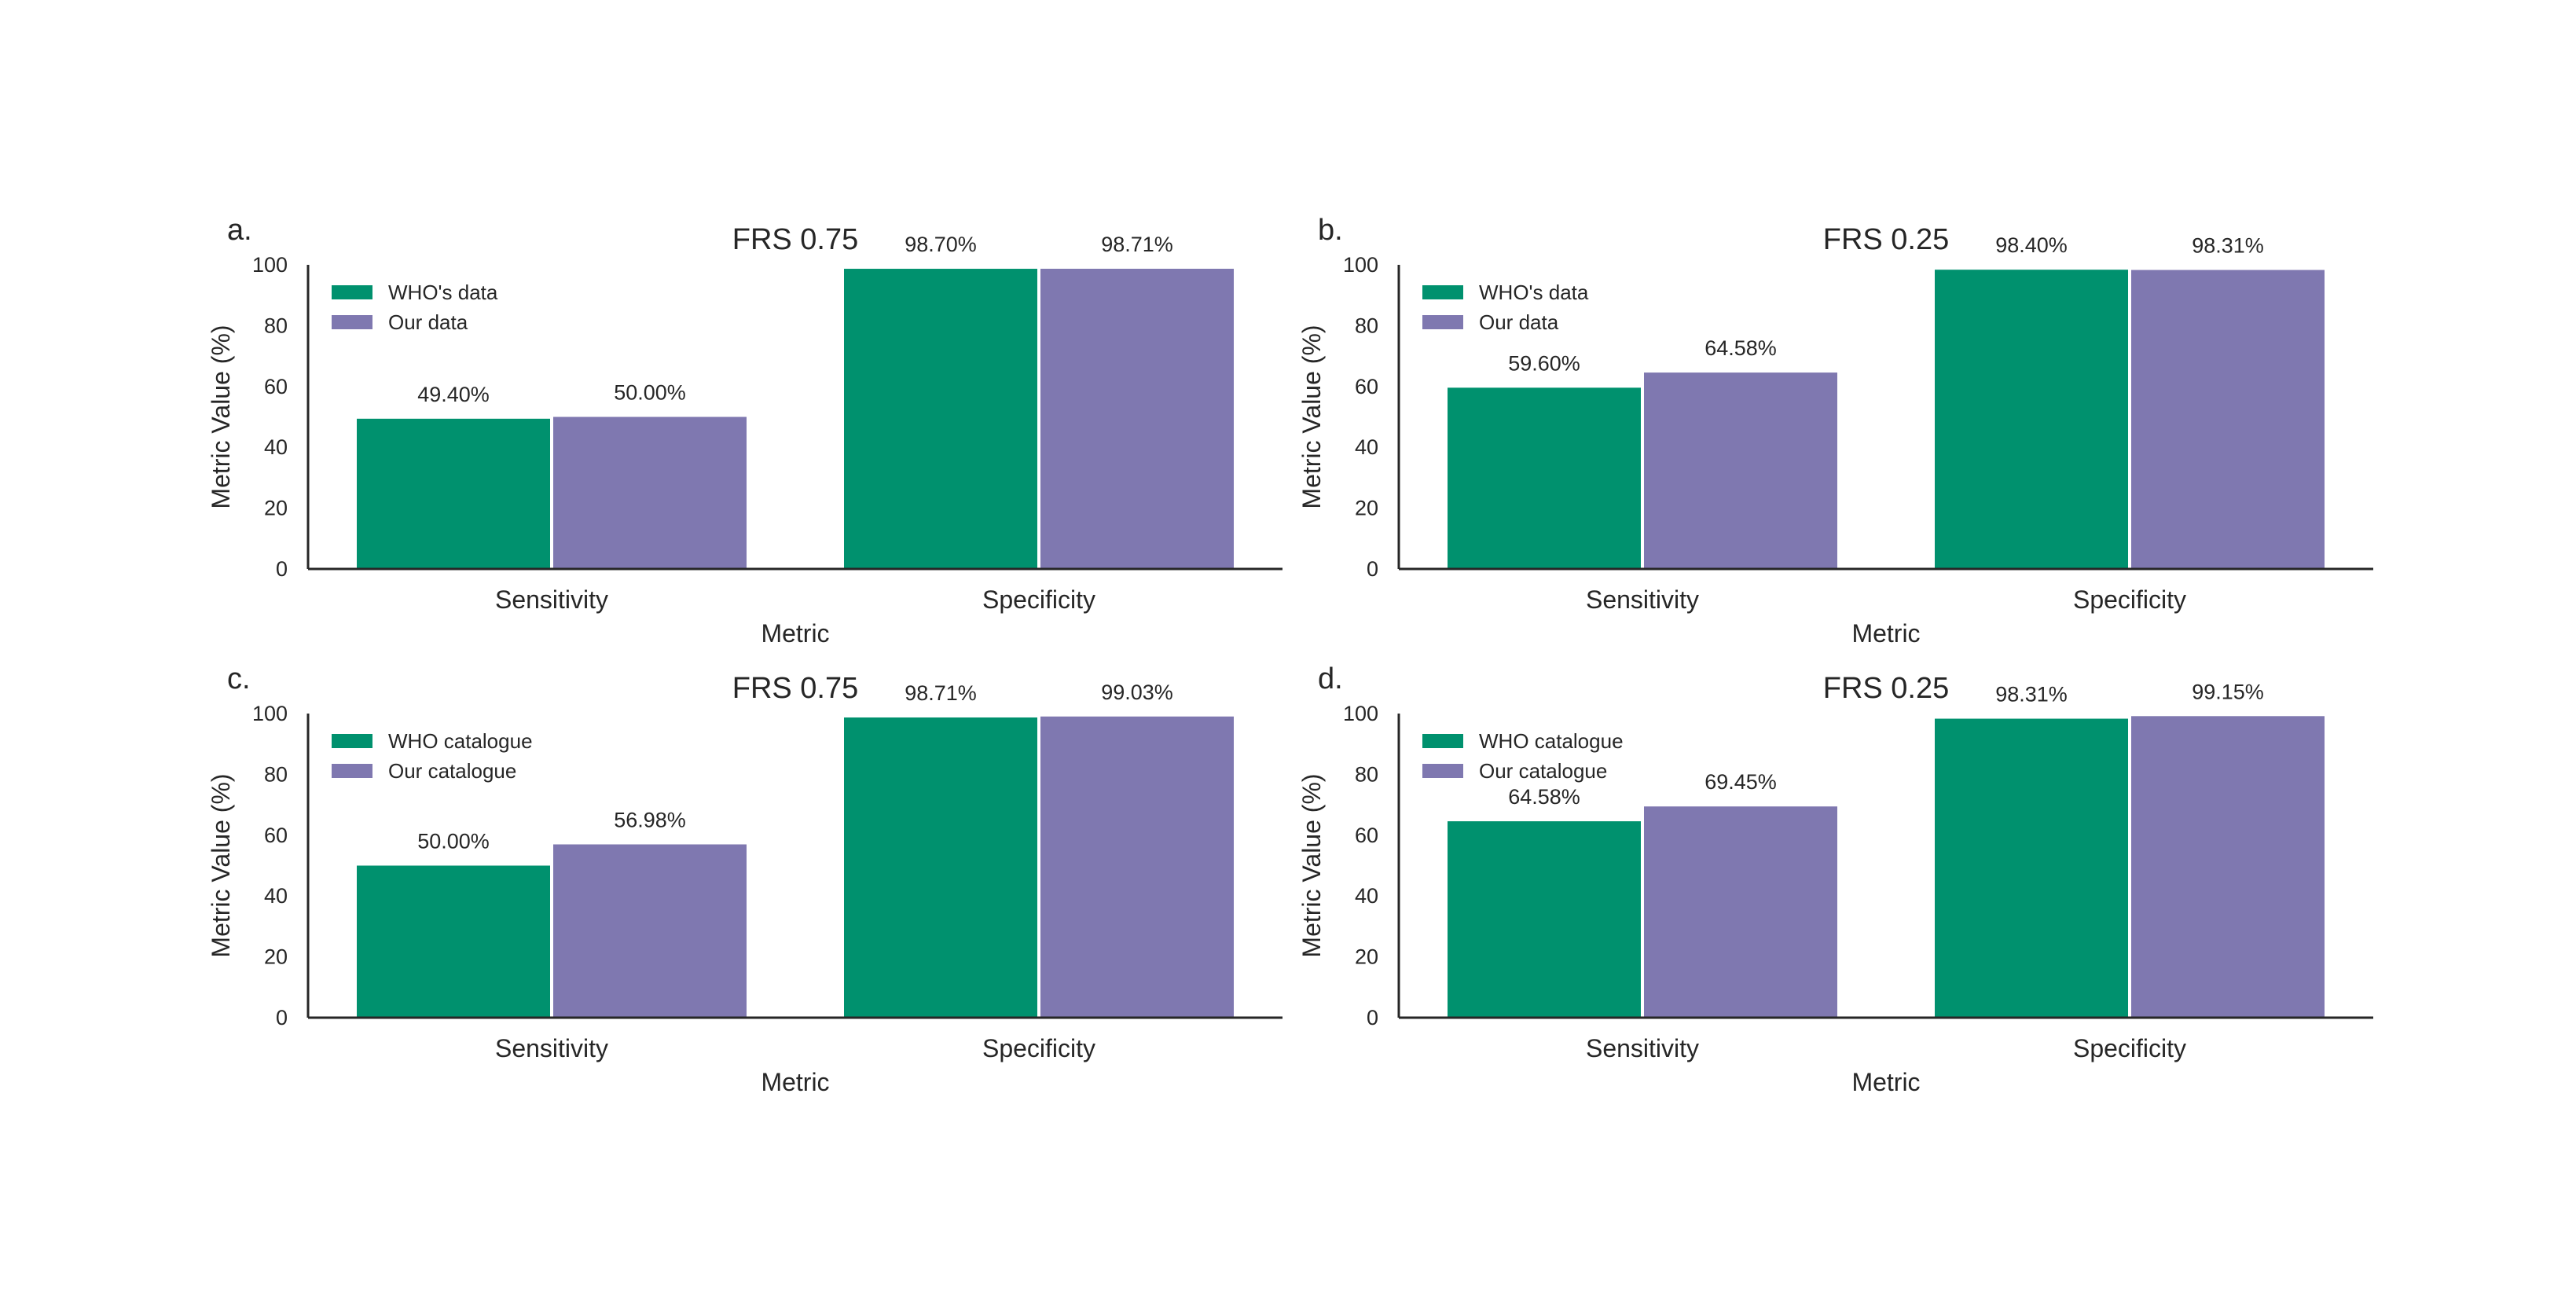  Describe the element at coordinates (2031, 245) in the screenshot. I see `data-label: 98.40%` at that location.